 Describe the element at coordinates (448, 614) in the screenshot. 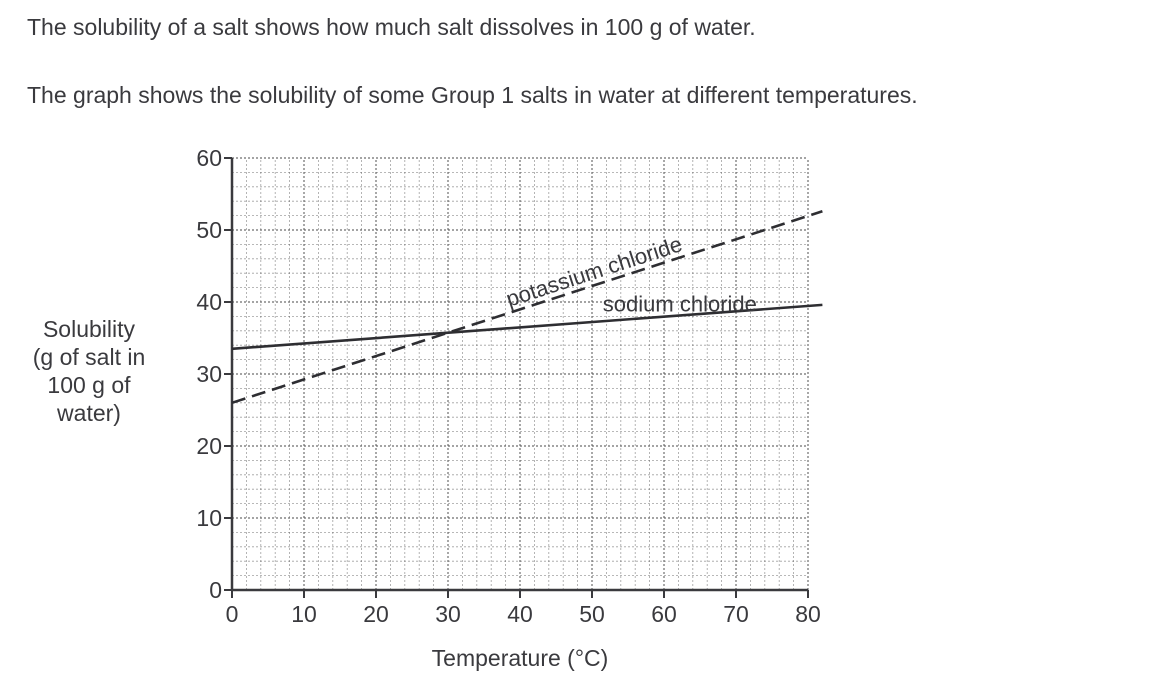

I see `x-tick-label: 30` at that location.